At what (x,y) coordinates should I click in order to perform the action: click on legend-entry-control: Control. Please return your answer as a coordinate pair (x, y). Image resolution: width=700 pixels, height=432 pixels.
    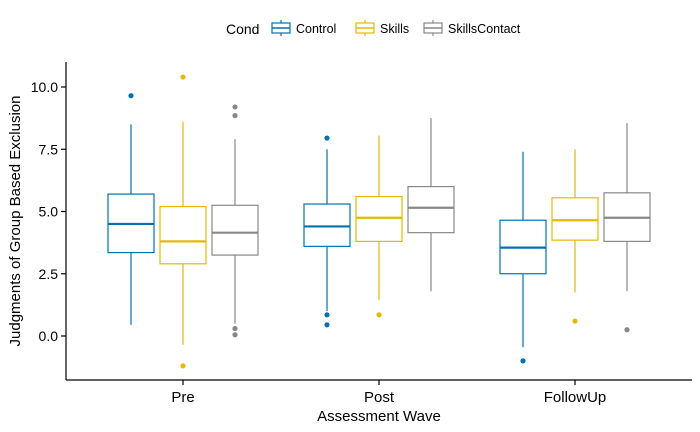
    Looking at the image, I should click on (303, 28).